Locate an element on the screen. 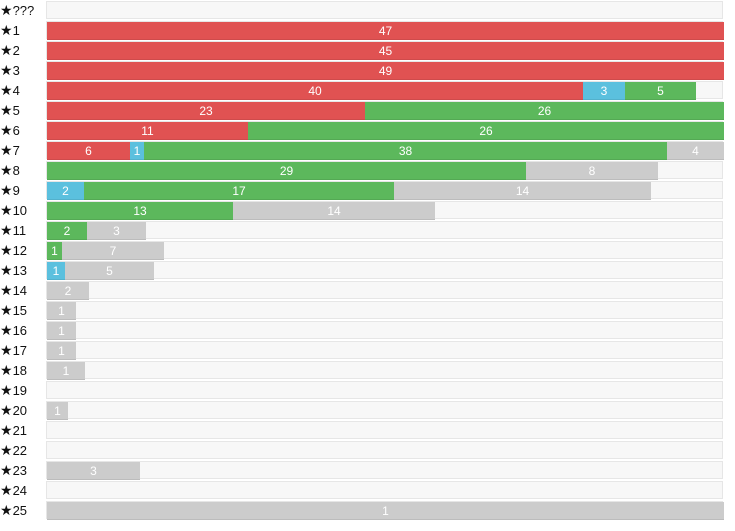  row-label: ★??? is located at coordinates (22, 10).